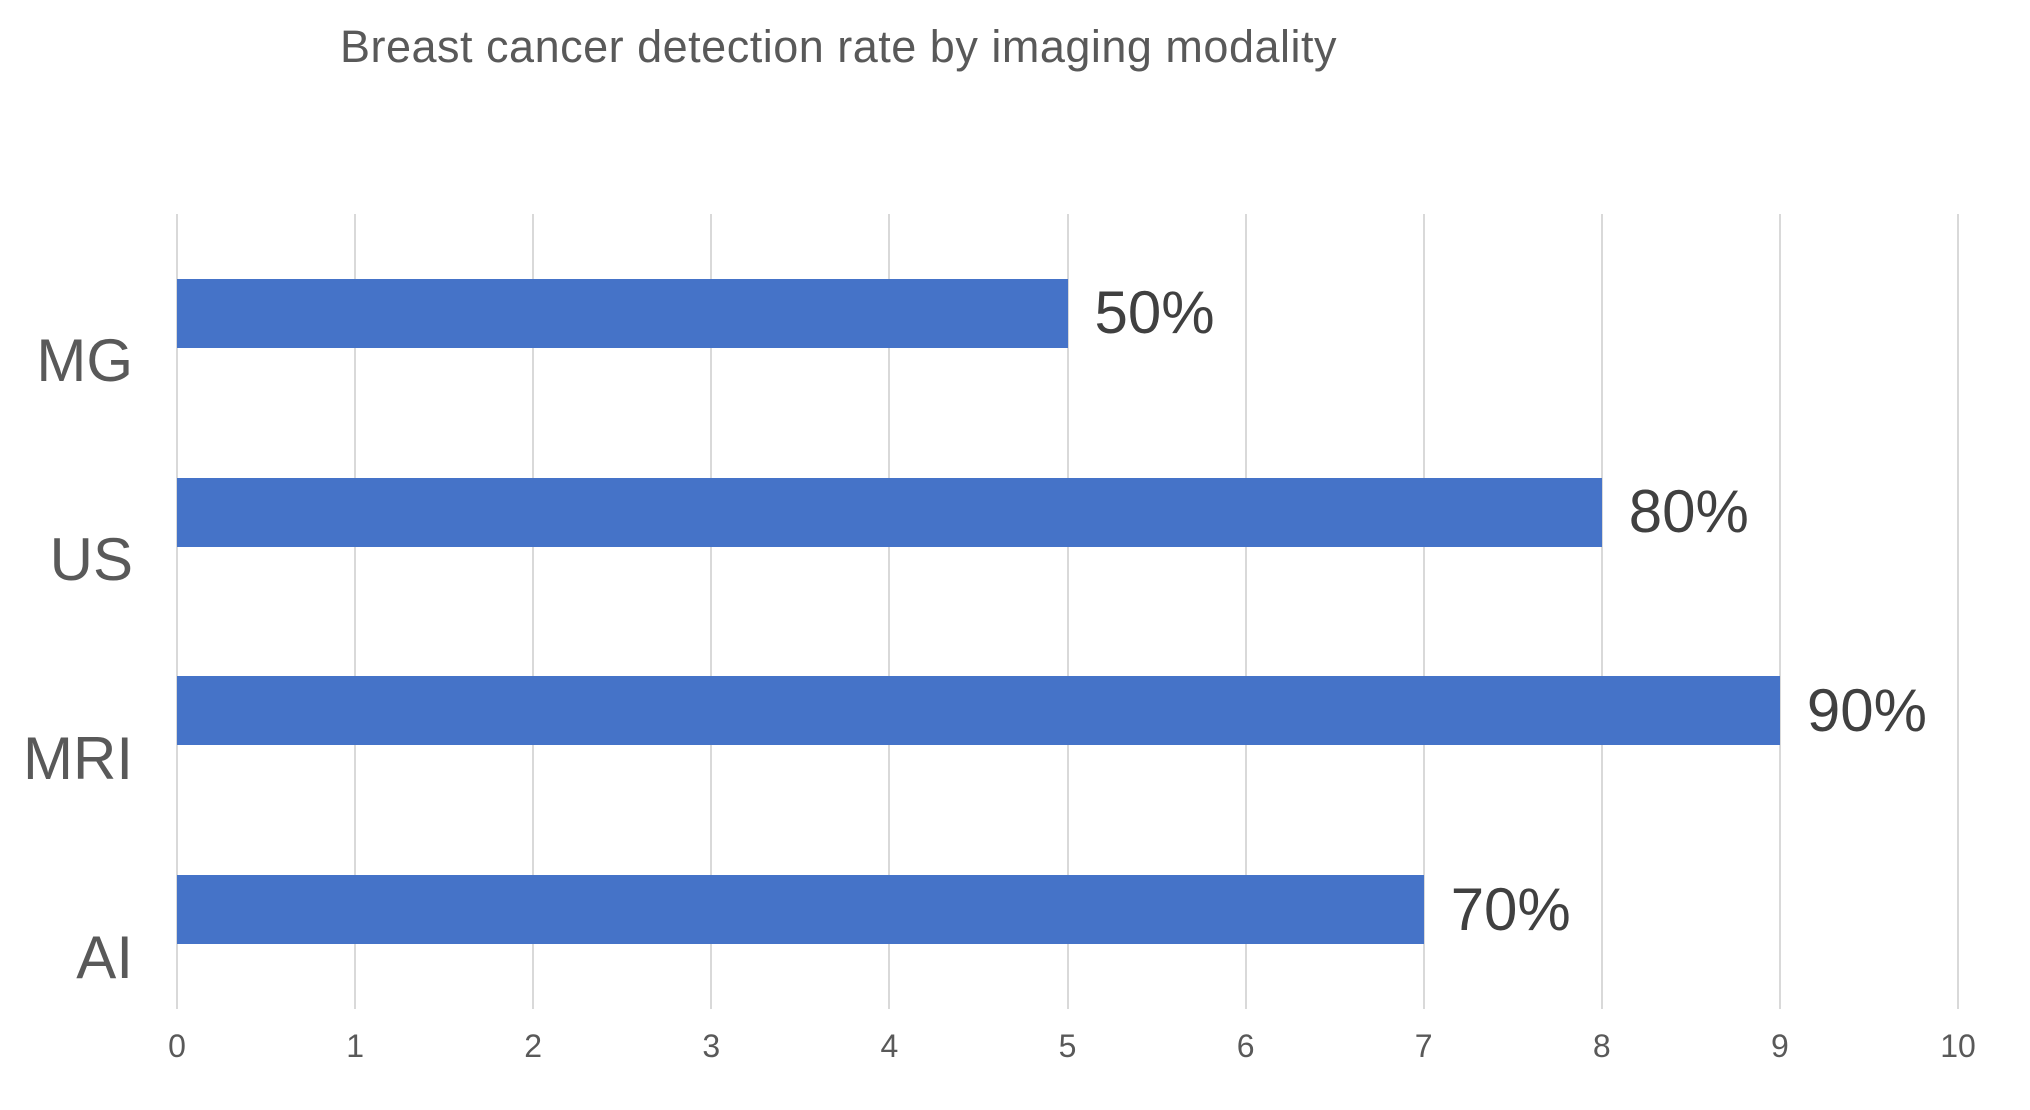 This screenshot has width=2030, height=1110. What do you see at coordinates (1067, 1046) in the screenshot?
I see `x-tick-label: 5` at bounding box center [1067, 1046].